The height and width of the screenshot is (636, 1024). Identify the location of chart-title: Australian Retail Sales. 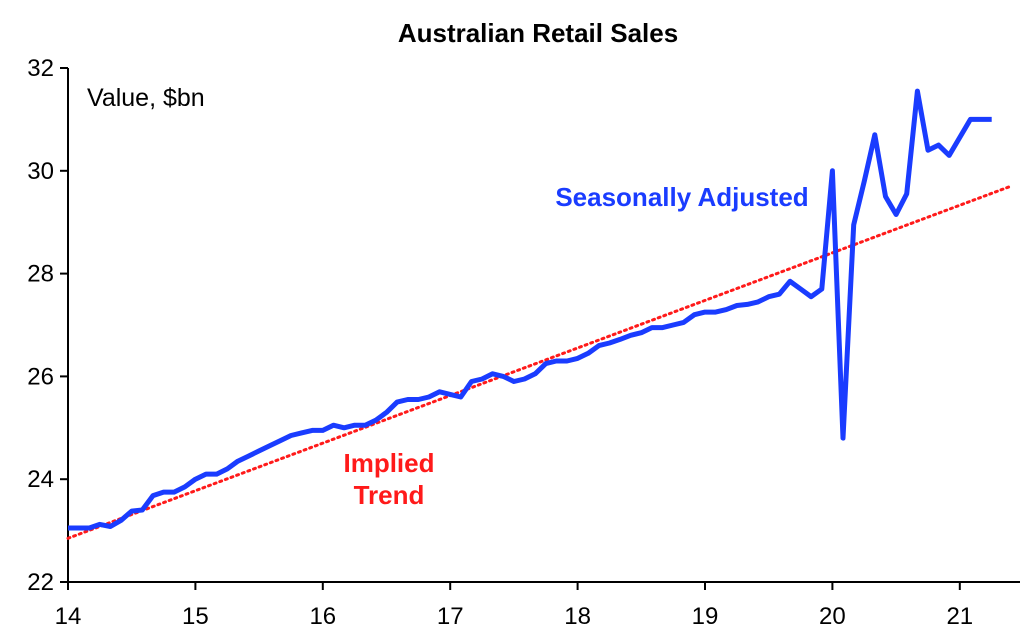
(538, 33).